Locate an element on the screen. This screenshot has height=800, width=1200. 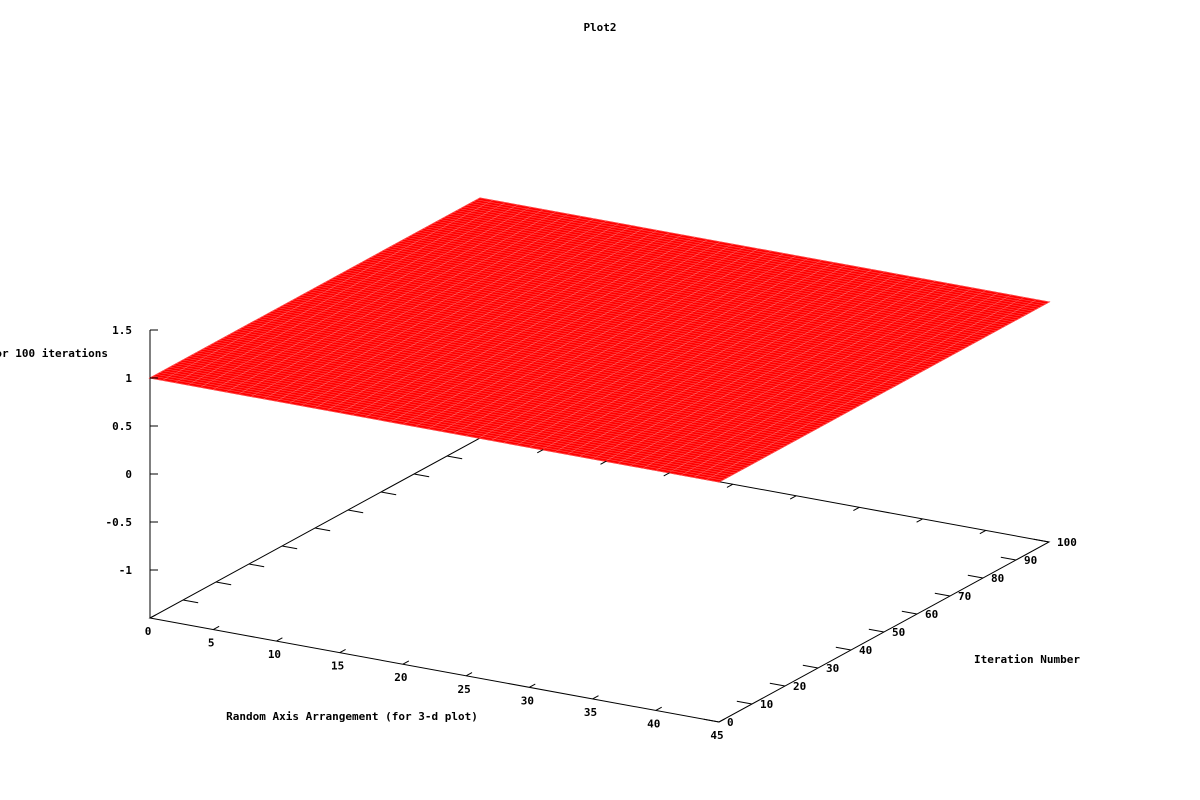
z-axis-label: Average for 100 iterations is located at coordinates (54, 353).